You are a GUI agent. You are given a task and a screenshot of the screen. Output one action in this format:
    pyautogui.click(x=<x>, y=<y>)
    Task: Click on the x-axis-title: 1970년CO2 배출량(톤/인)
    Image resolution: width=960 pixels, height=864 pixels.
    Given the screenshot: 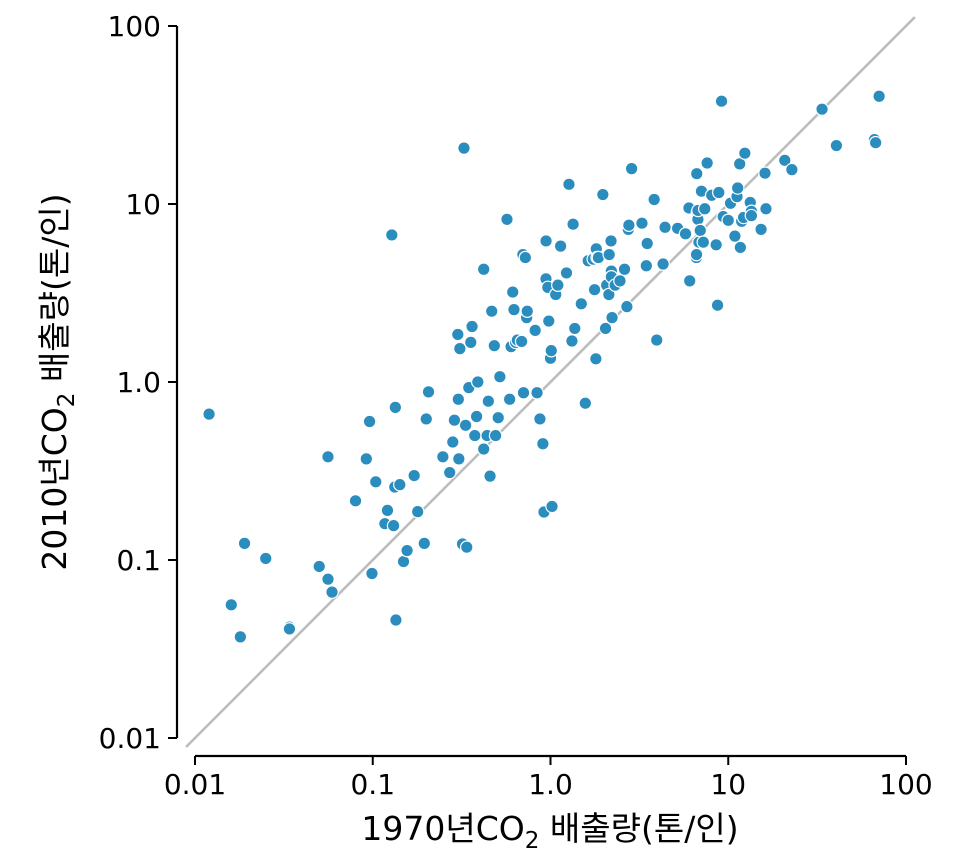 What is the action you would take?
    pyautogui.click(x=549, y=831)
    